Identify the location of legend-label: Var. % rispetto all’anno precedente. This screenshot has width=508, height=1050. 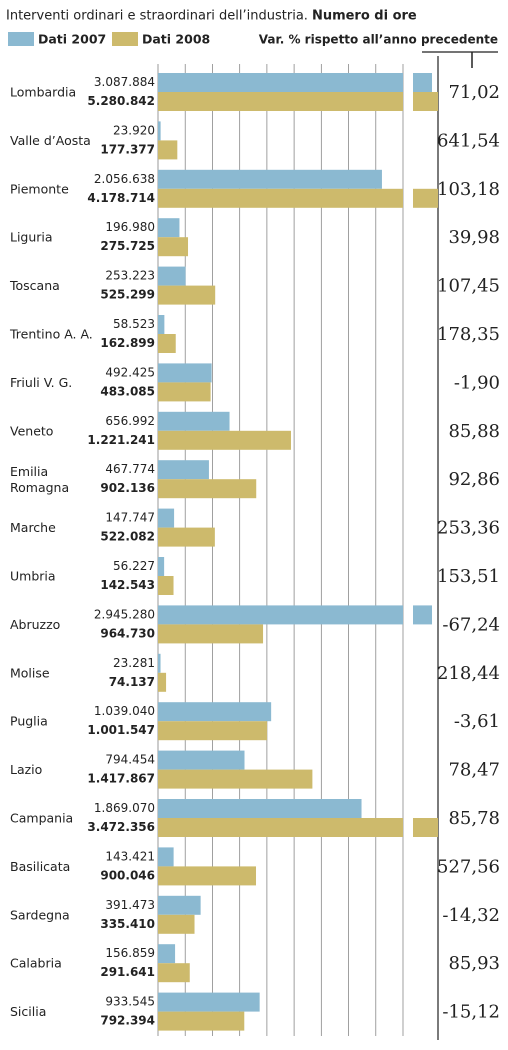
(378, 40).